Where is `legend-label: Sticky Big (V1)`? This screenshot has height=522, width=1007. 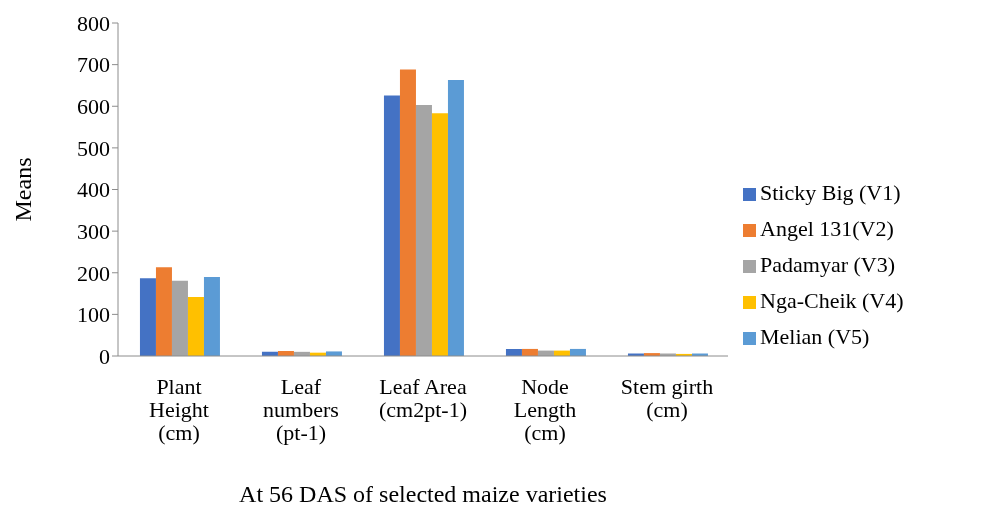 legend-label: Sticky Big (V1) is located at coordinates (830, 192).